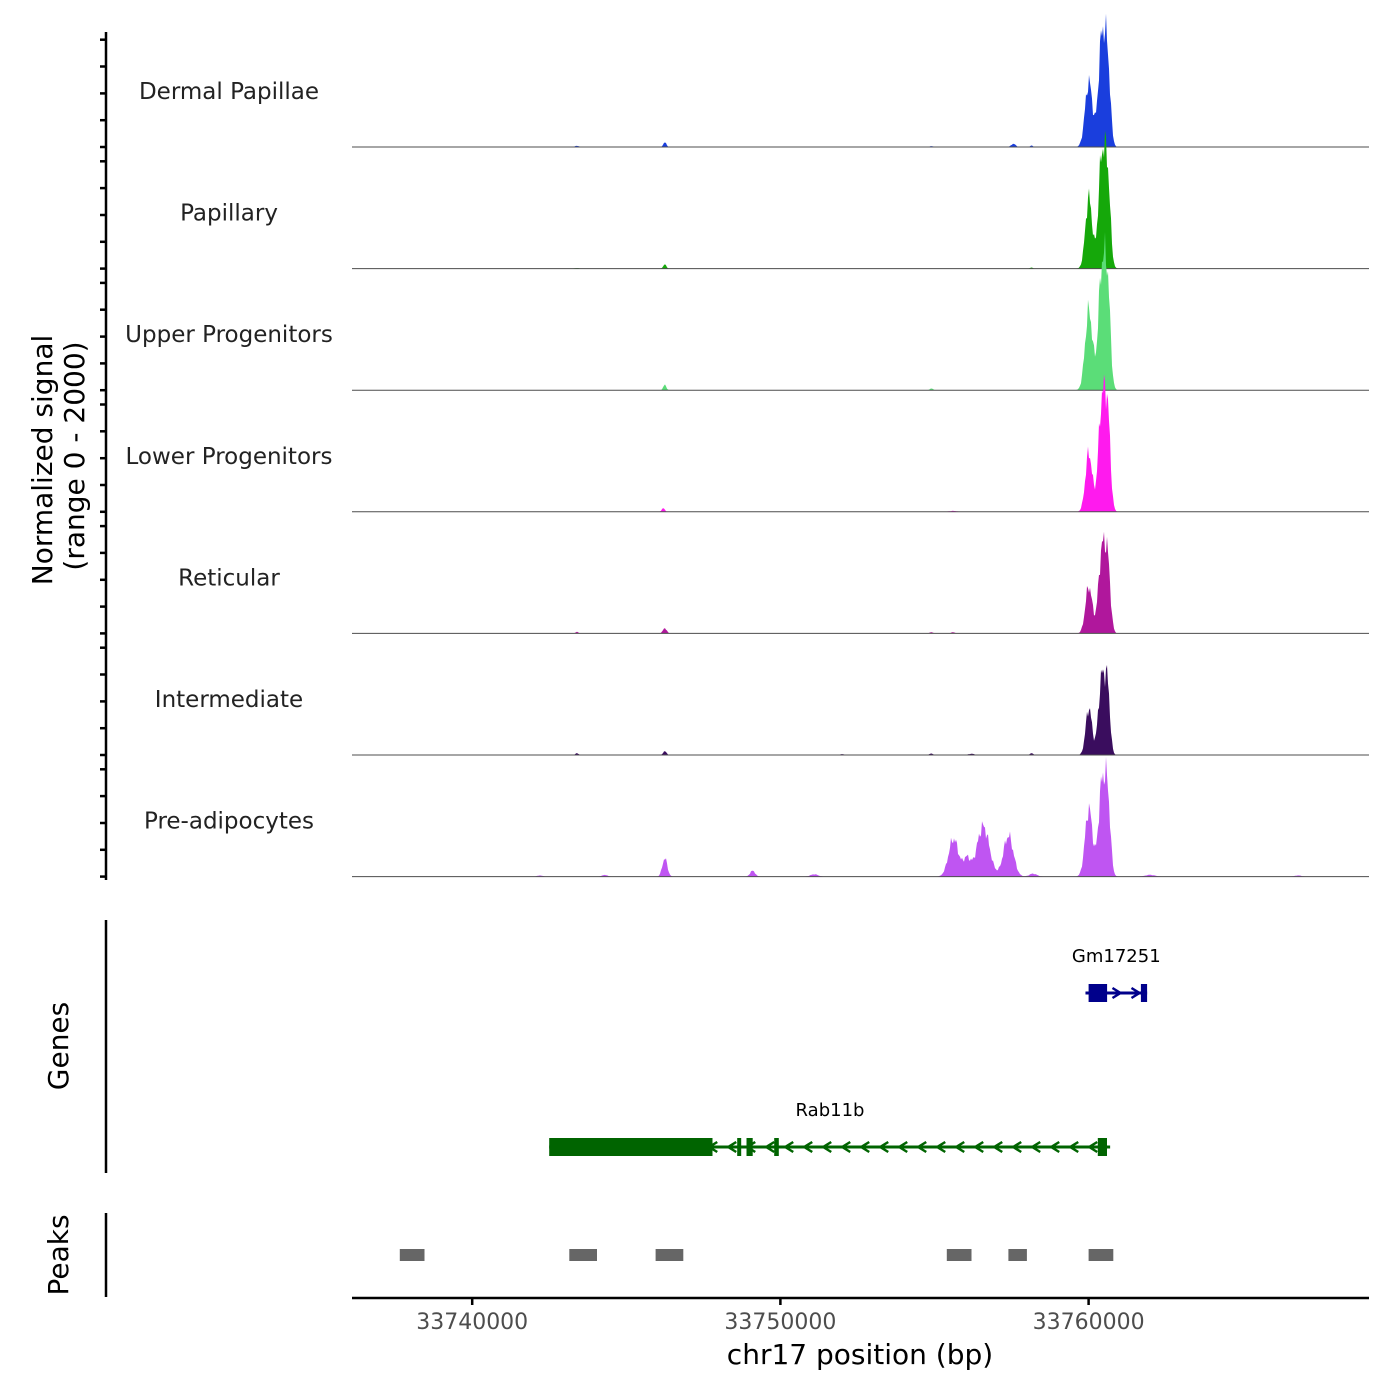 The width and height of the screenshot is (1400, 1400). I want to click on signal-area-papillary, so click(860, 199).